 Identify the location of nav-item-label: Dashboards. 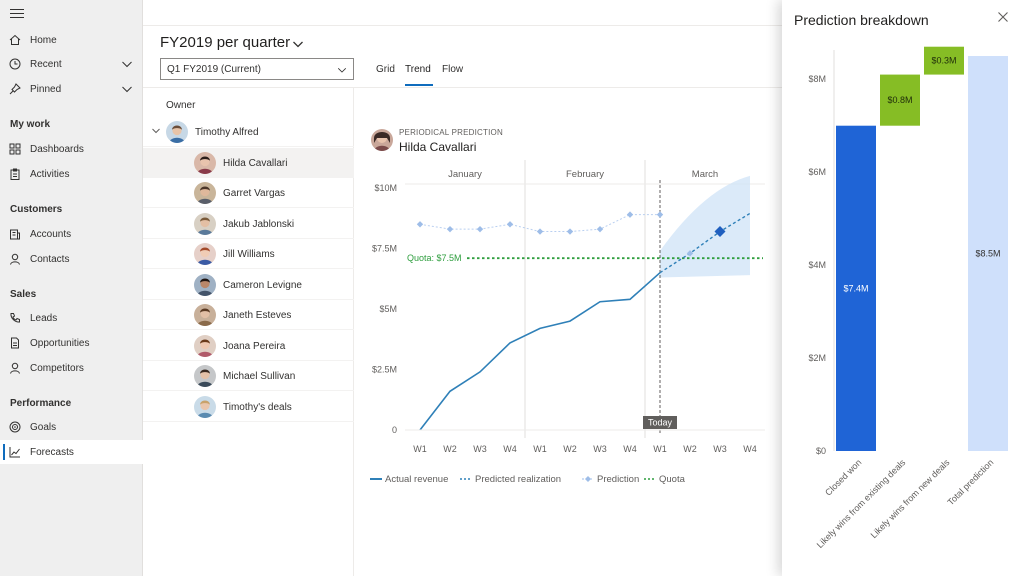
(57, 149).